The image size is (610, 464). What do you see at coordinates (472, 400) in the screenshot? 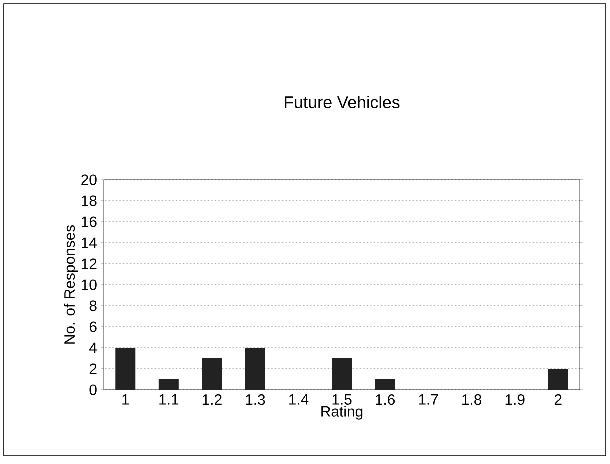
I see `x-tick-label: 1.8` at bounding box center [472, 400].